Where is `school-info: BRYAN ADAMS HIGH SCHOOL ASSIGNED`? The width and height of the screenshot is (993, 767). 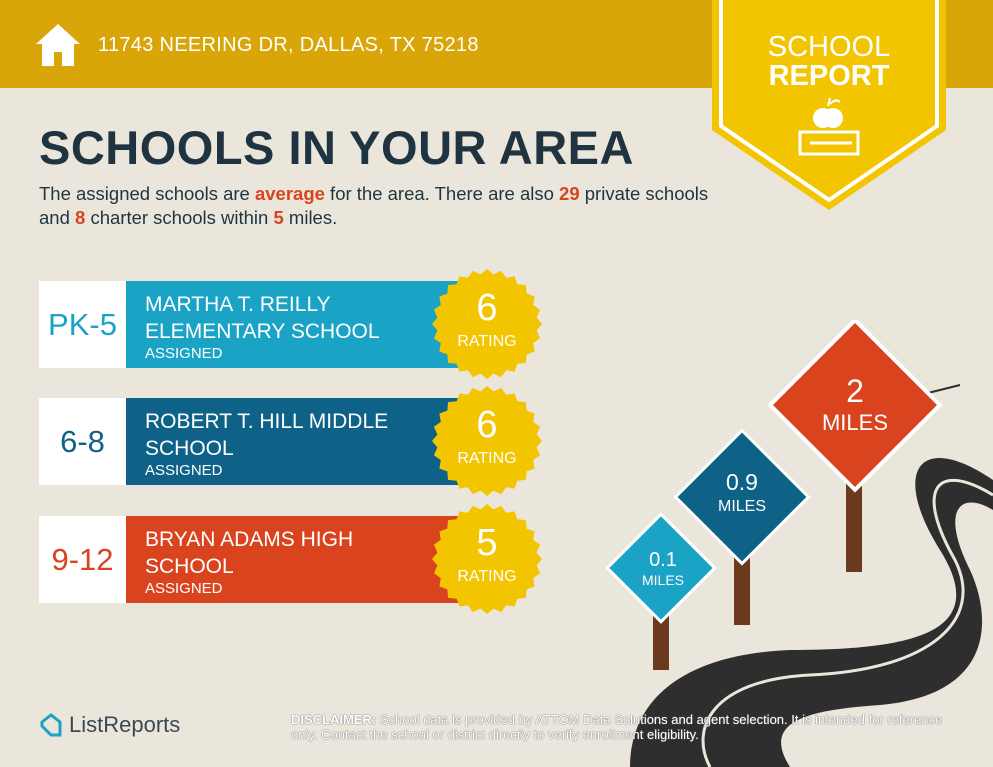
school-info: BRYAN ADAMS HIGH SCHOOL ASSIGNED is located at coordinates (292, 559).